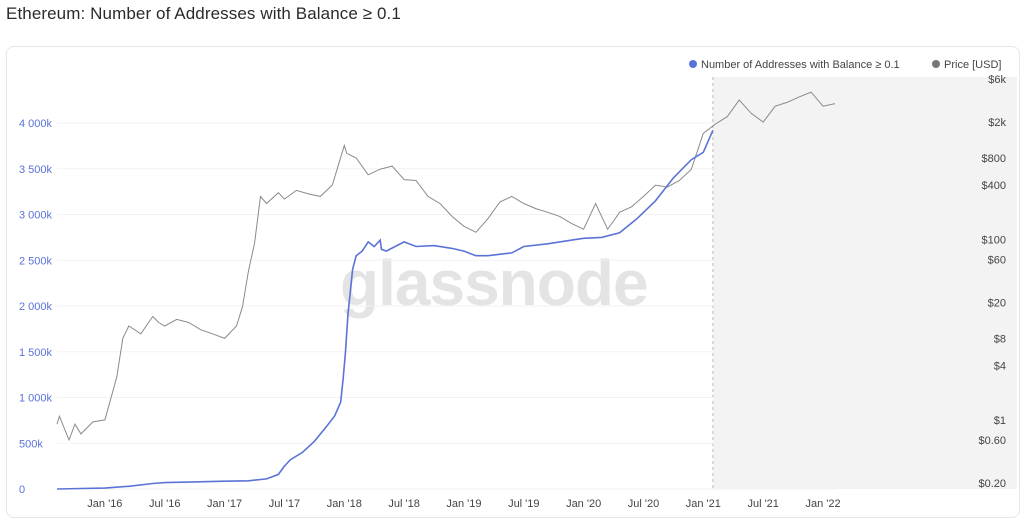  I want to click on right-axis-tick-label: $6k, so click(997, 80).